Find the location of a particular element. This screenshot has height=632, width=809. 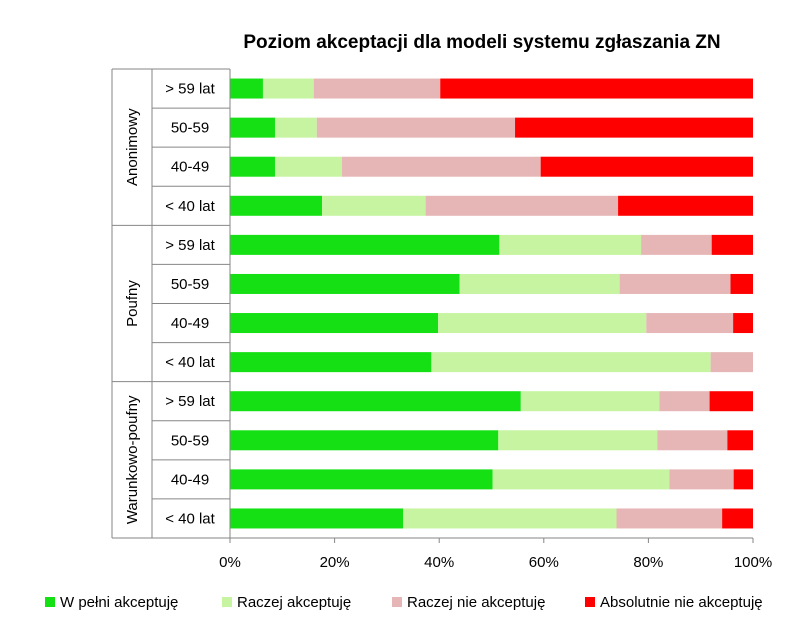

x-tick-label: 60% is located at coordinates (544, 562).